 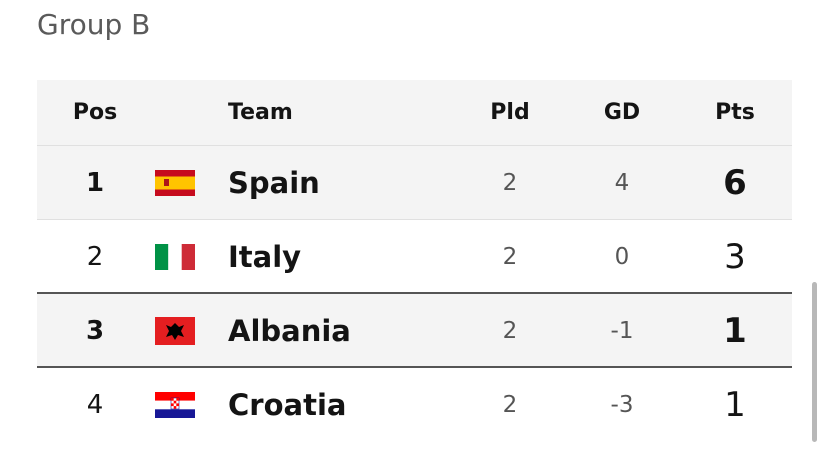 I want to click on goal-difference: -3, so click(x=622, y=405).